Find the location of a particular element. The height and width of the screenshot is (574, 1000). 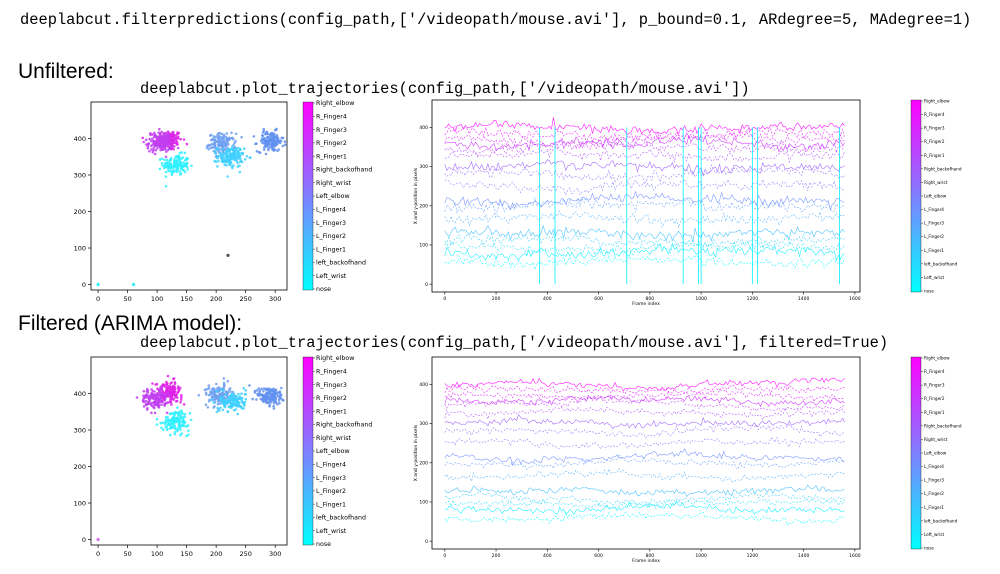

y-tick-label: 0 is located at coordinates (426, 285).